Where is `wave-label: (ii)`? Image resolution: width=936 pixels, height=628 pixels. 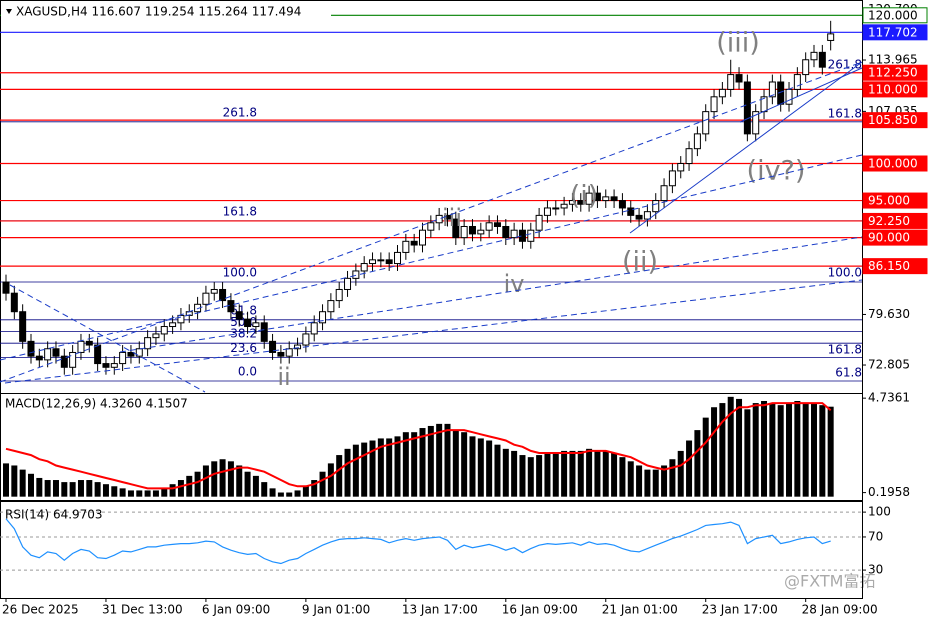
wave-label: (ii) is located at coordinates (640, 262).